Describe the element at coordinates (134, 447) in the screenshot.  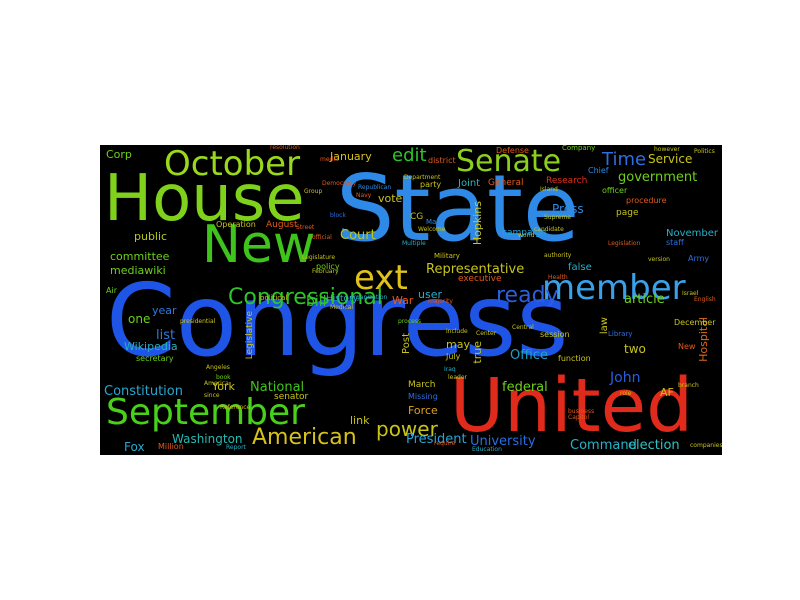
I see `word-fox: Fox` at that location.